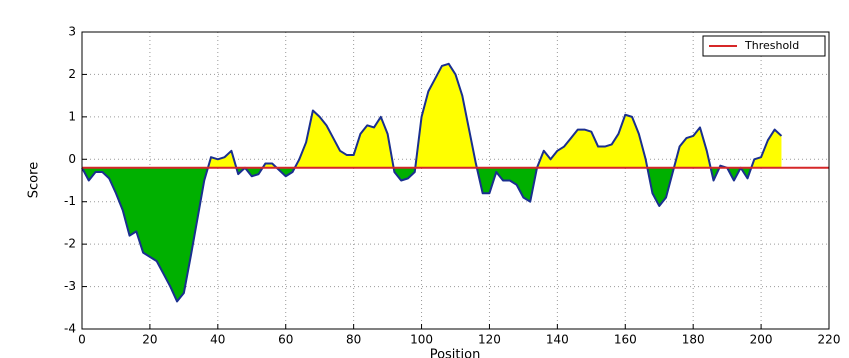 The width and height of the screenshot is (849, 358). What do you see at coordinates (557, 340) in the screenshot?
I see `x-tick-label: 140` at bounding box center [557, 340].